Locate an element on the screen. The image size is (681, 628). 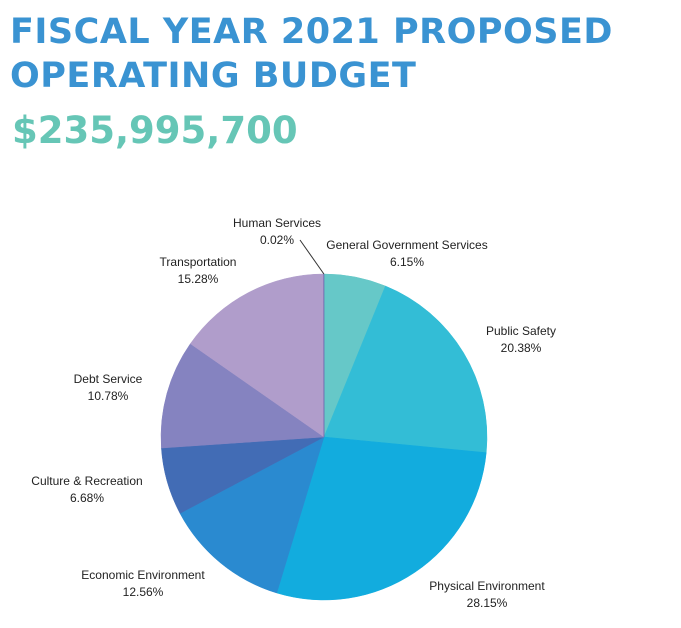
slice-label-name: Economic Environment is located at coordinates (143, 575).